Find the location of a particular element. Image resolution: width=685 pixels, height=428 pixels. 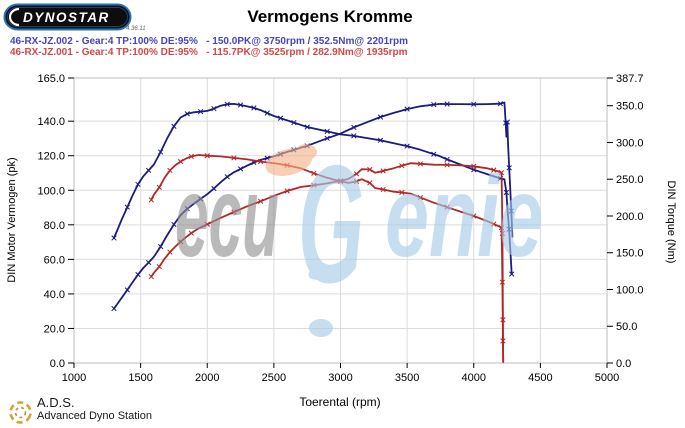

watermark-genie-g: G is located at coordinates (331, 224).